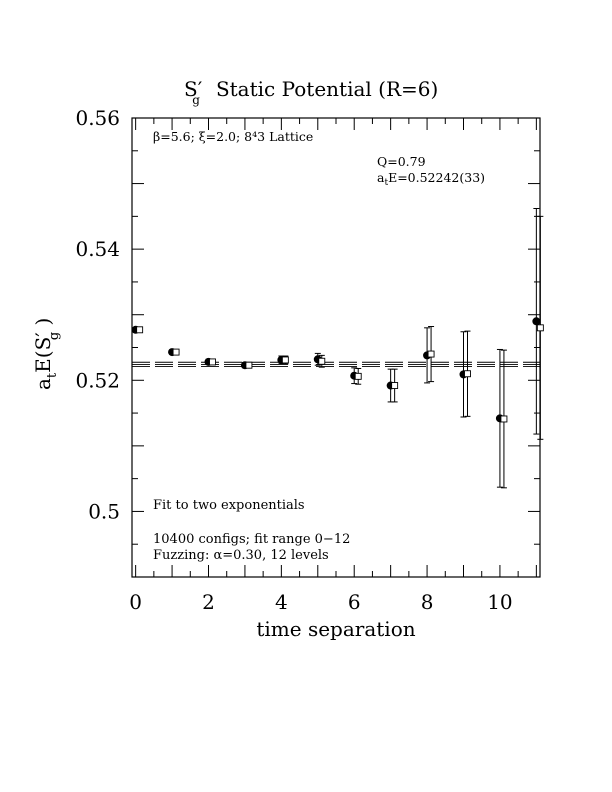 The image size is (612, 792). Describe the element at coordinates (499, 602) in the screenshot. I see `x-tick-label: 10` at that location.